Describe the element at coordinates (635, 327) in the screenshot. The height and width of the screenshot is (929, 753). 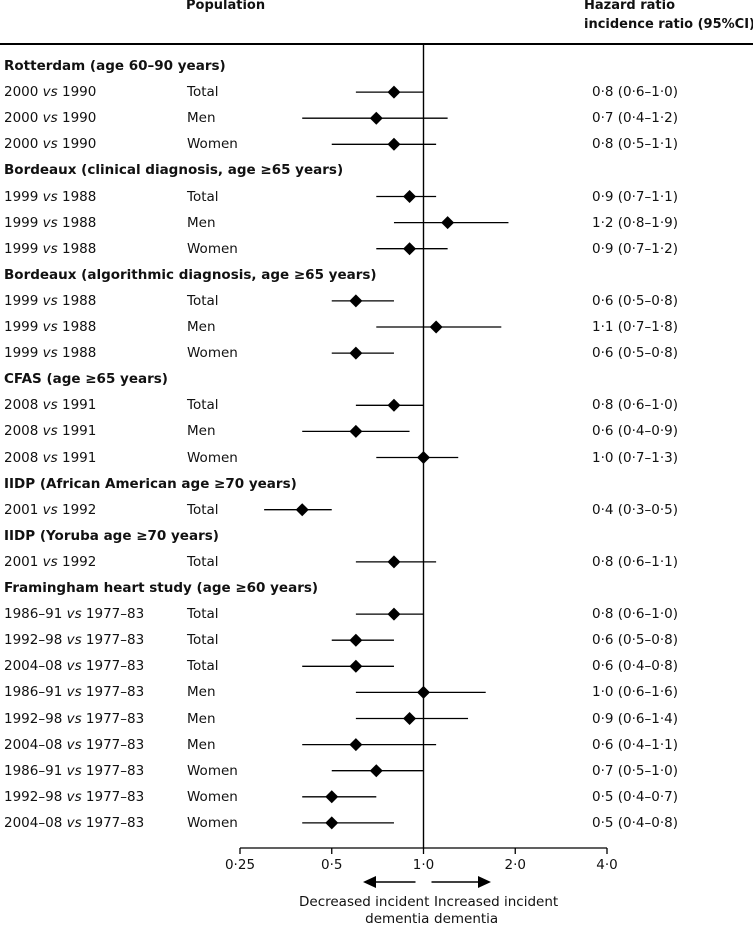
I see `ci-value: 1·1 (0·7–1·8)` at that location.